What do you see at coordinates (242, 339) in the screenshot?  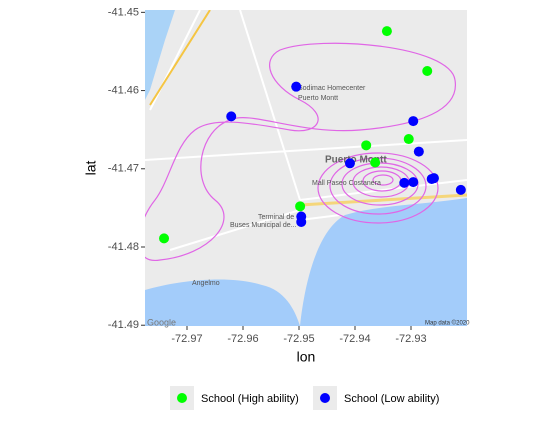 I see `x-tick-label: -72.96` at bounding box center [242, 339].